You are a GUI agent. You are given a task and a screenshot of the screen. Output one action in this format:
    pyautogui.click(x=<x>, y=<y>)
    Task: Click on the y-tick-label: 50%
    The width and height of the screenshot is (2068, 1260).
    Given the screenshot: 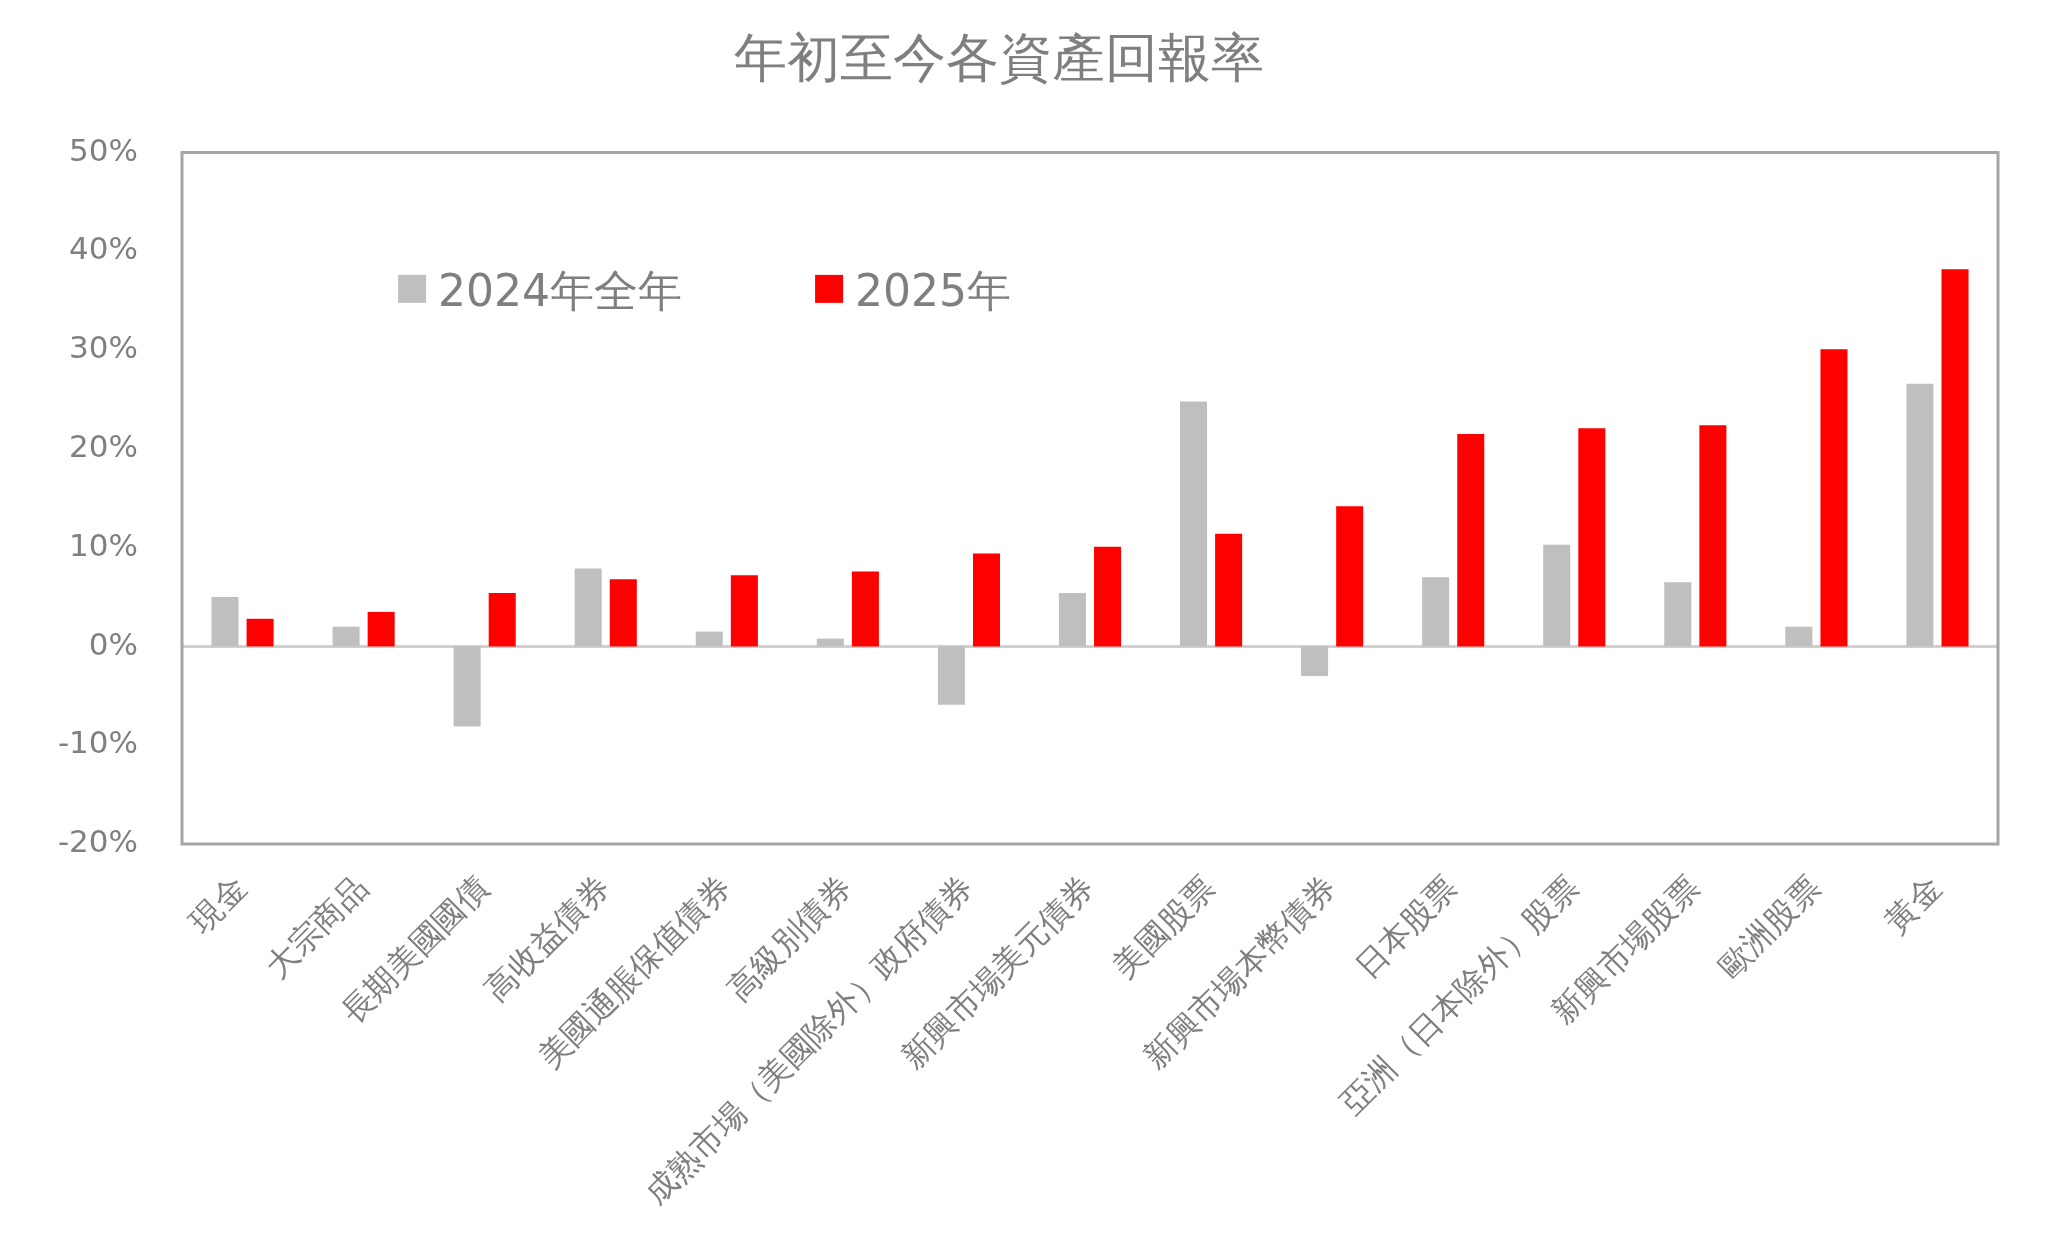 What is the action you would take?
    pyautogui.click(x=103, y=149)
    